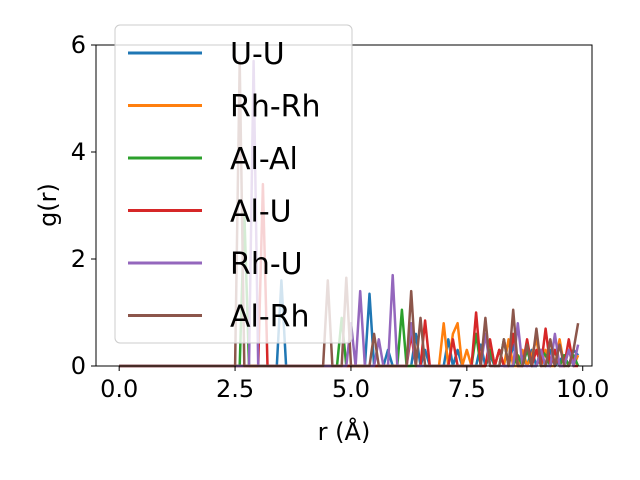 Image resolution: width=640 pixels, height=480 pixels. Describe the element at coordinates (261, 212) in the screenshot. I see `legend-label-al-u: Al-U` at that location.